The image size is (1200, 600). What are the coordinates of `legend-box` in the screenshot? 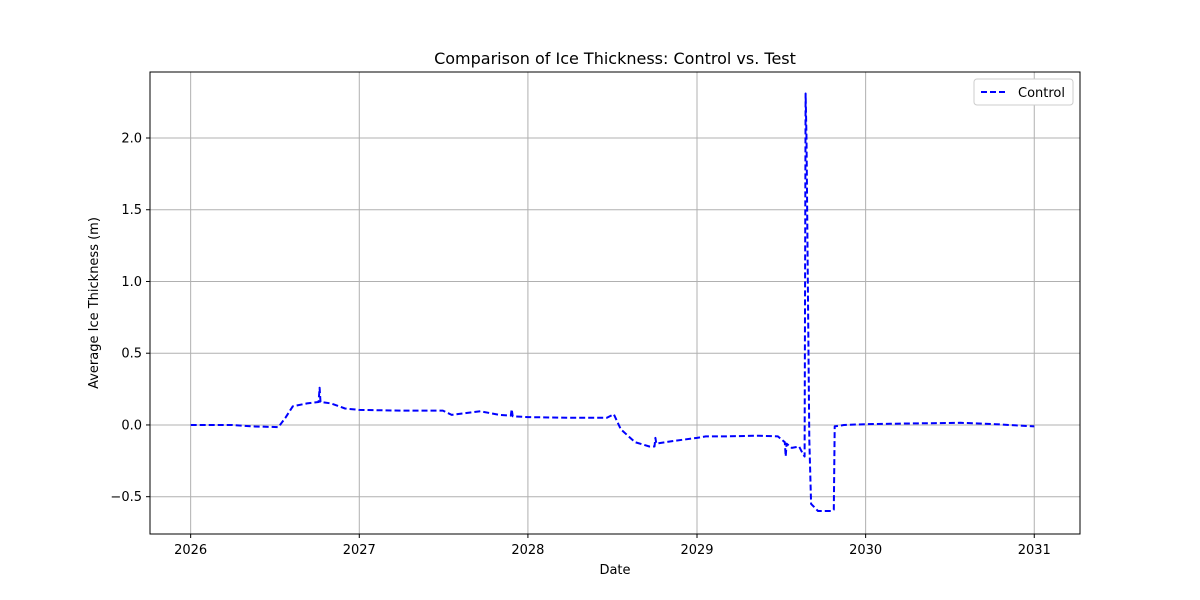 It's located at (1023, 92).